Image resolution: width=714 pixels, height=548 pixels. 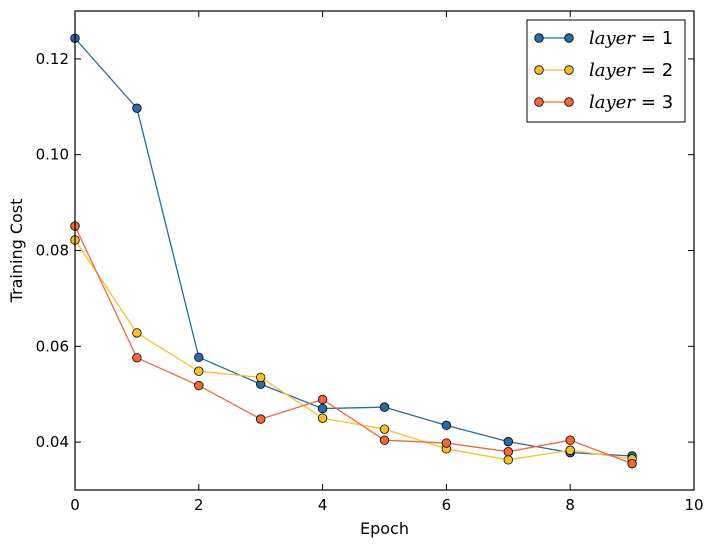 What do you see at coordinates (631, 102) in the screenshot?
I see `legend-label: layer = 3` at bounding box center [631, 102].